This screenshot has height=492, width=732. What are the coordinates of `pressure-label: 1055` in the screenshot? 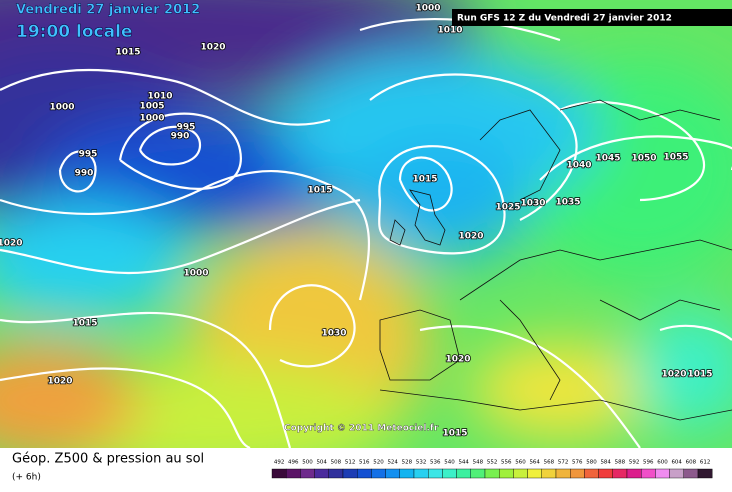 It's located at (675, 158).